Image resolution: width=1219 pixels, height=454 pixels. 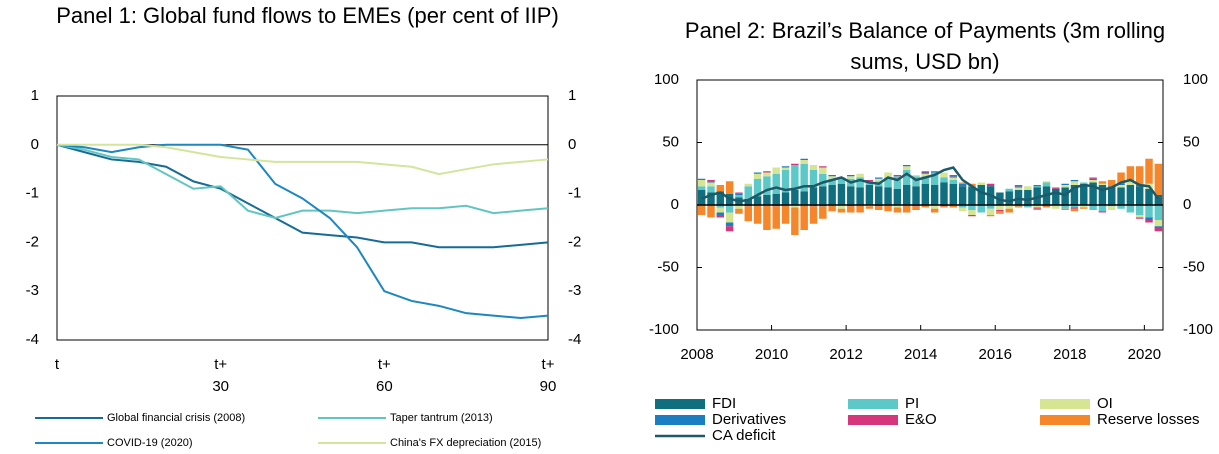 I want to click on y-tick-label: 0, so click(x=675, y=204).